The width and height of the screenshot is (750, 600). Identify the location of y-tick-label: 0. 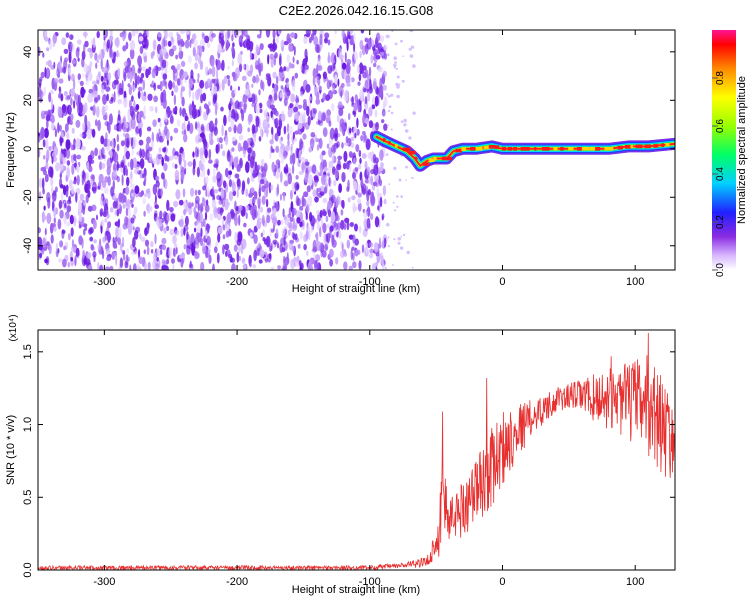
(28, 149).